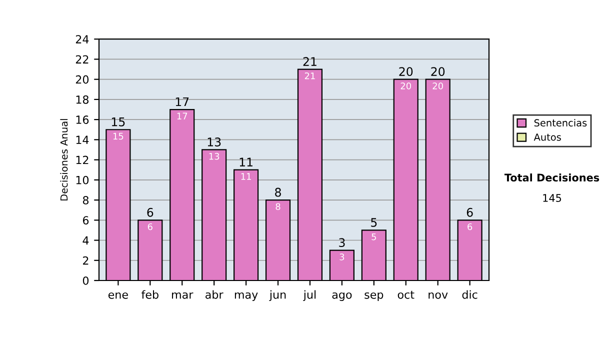 Image resolution: width=600 pixels, height=340 pixels. Describe the element at coordinates (82, 59) in the screenshot. I see `y-tick-label: 22` at that location.